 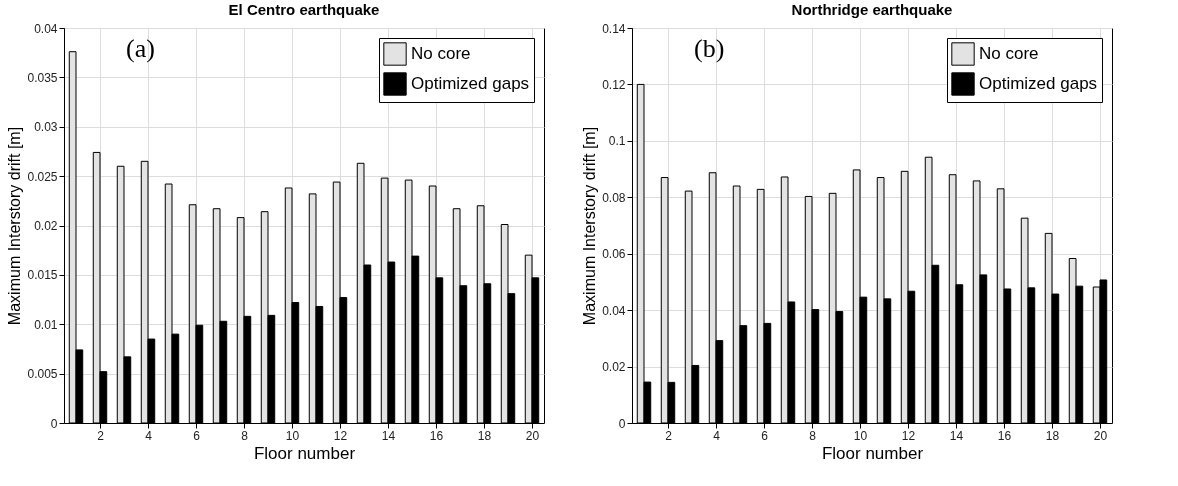 What do you see at coordinates (614, 84) in the screenshot?
I see `y-tick-label: 0.12` at bounding box center [614, 84].